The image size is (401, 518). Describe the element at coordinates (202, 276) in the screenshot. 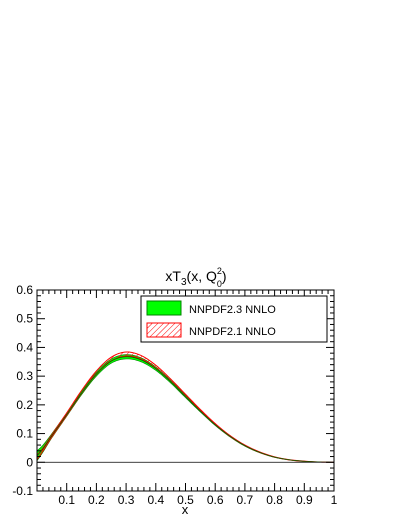

I see `title-args: (x, Q` at that location.